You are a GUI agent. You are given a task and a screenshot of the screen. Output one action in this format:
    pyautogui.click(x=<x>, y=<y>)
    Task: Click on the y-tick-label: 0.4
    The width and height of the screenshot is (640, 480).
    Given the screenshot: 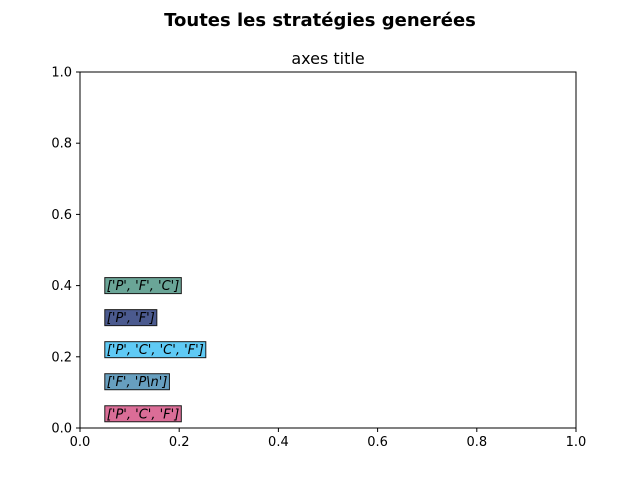 What is the action you would take?
    pyautogui.click(x=61, y=286)
    